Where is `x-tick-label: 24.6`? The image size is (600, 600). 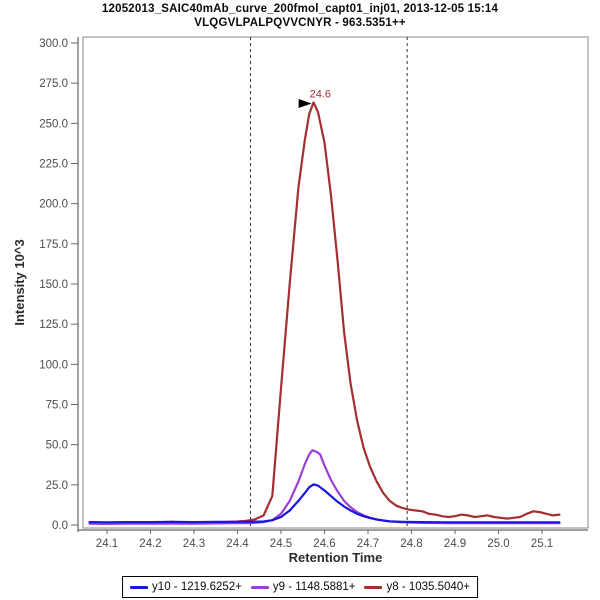 x-tick-label: 24.6 is located at coordinates (324, 544).